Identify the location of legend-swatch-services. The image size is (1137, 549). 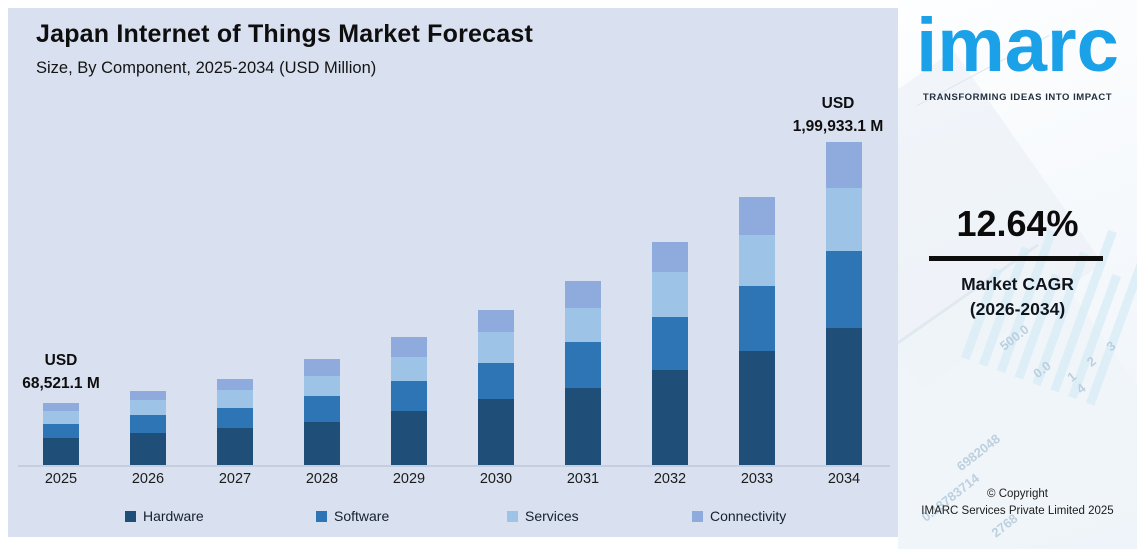
(512, 516).